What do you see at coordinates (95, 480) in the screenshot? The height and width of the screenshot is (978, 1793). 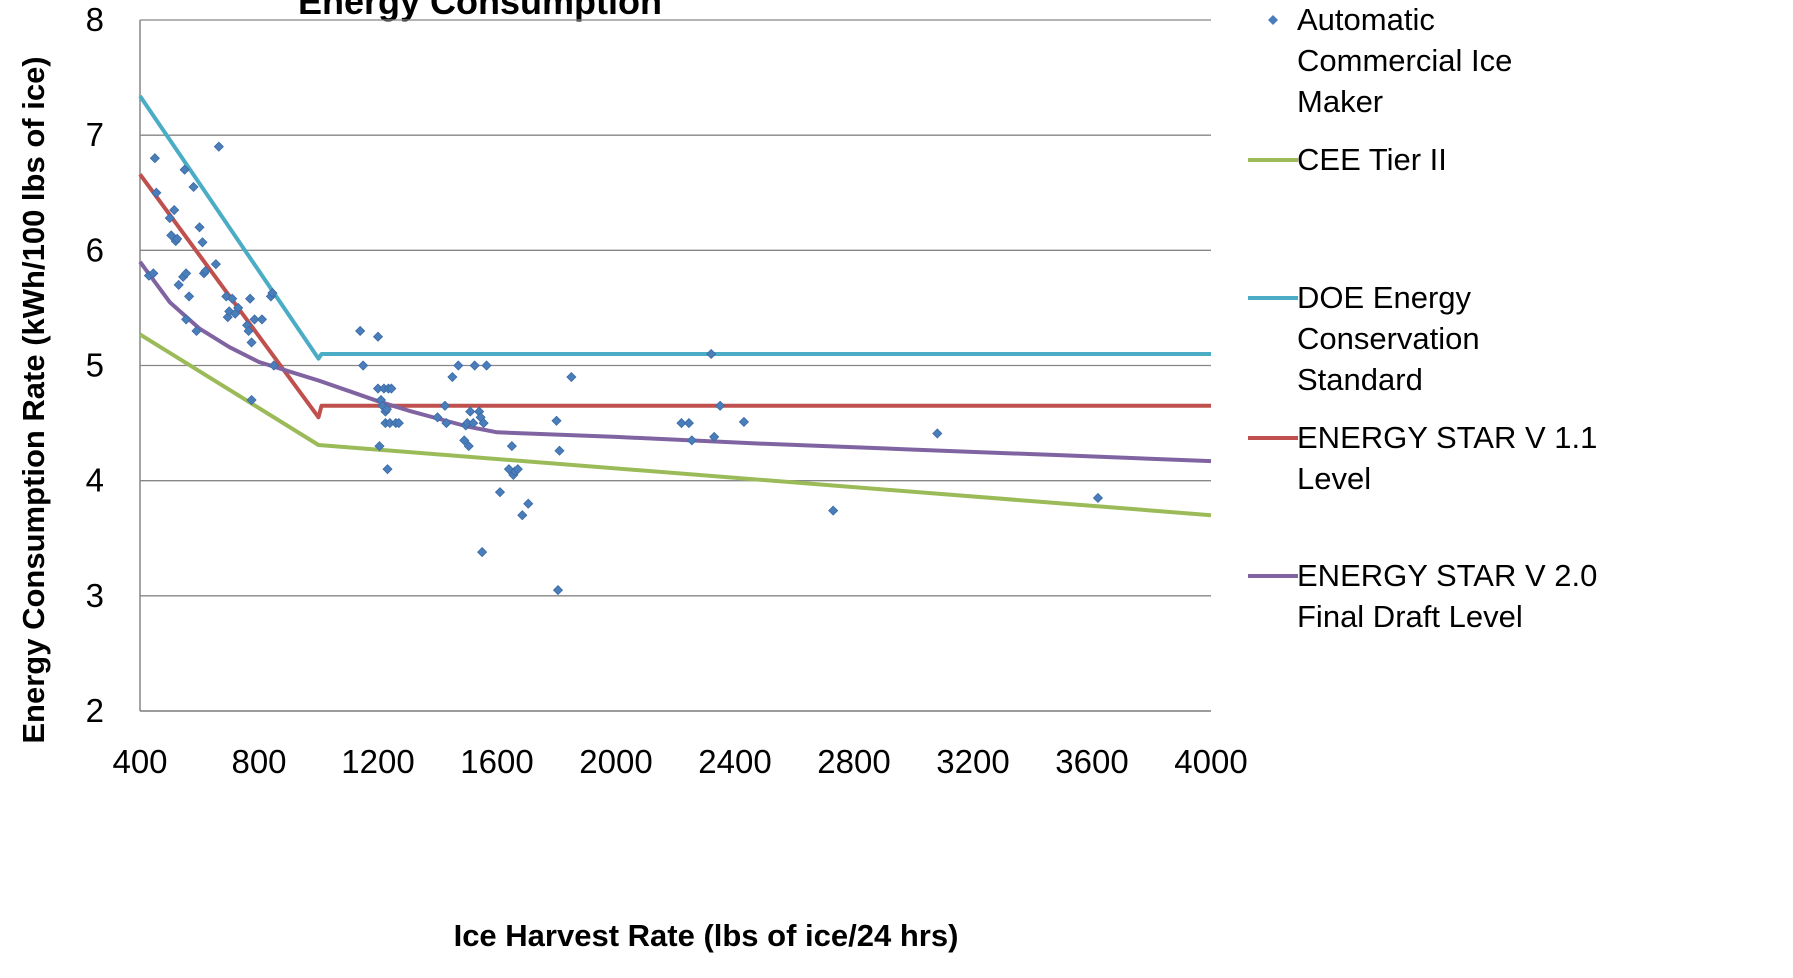 I see `y-tick-label: 4` at bounding box center [95, 480].